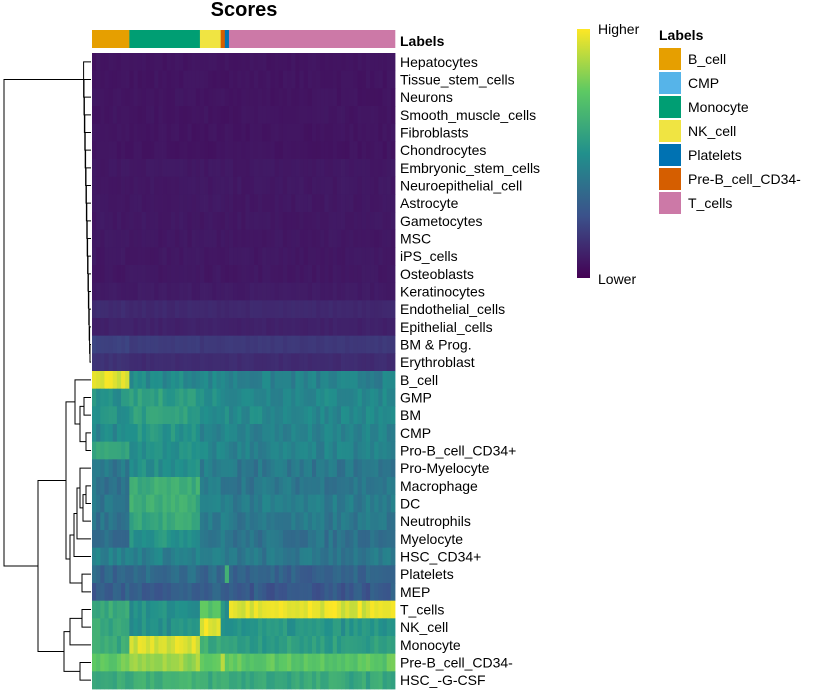 Image resolution: width=825 pixels, height=692 pixels. What do you see at coordinates (670, 155) in the screenshot?
I see `legend-swatch` at bounding box center [670, 155].